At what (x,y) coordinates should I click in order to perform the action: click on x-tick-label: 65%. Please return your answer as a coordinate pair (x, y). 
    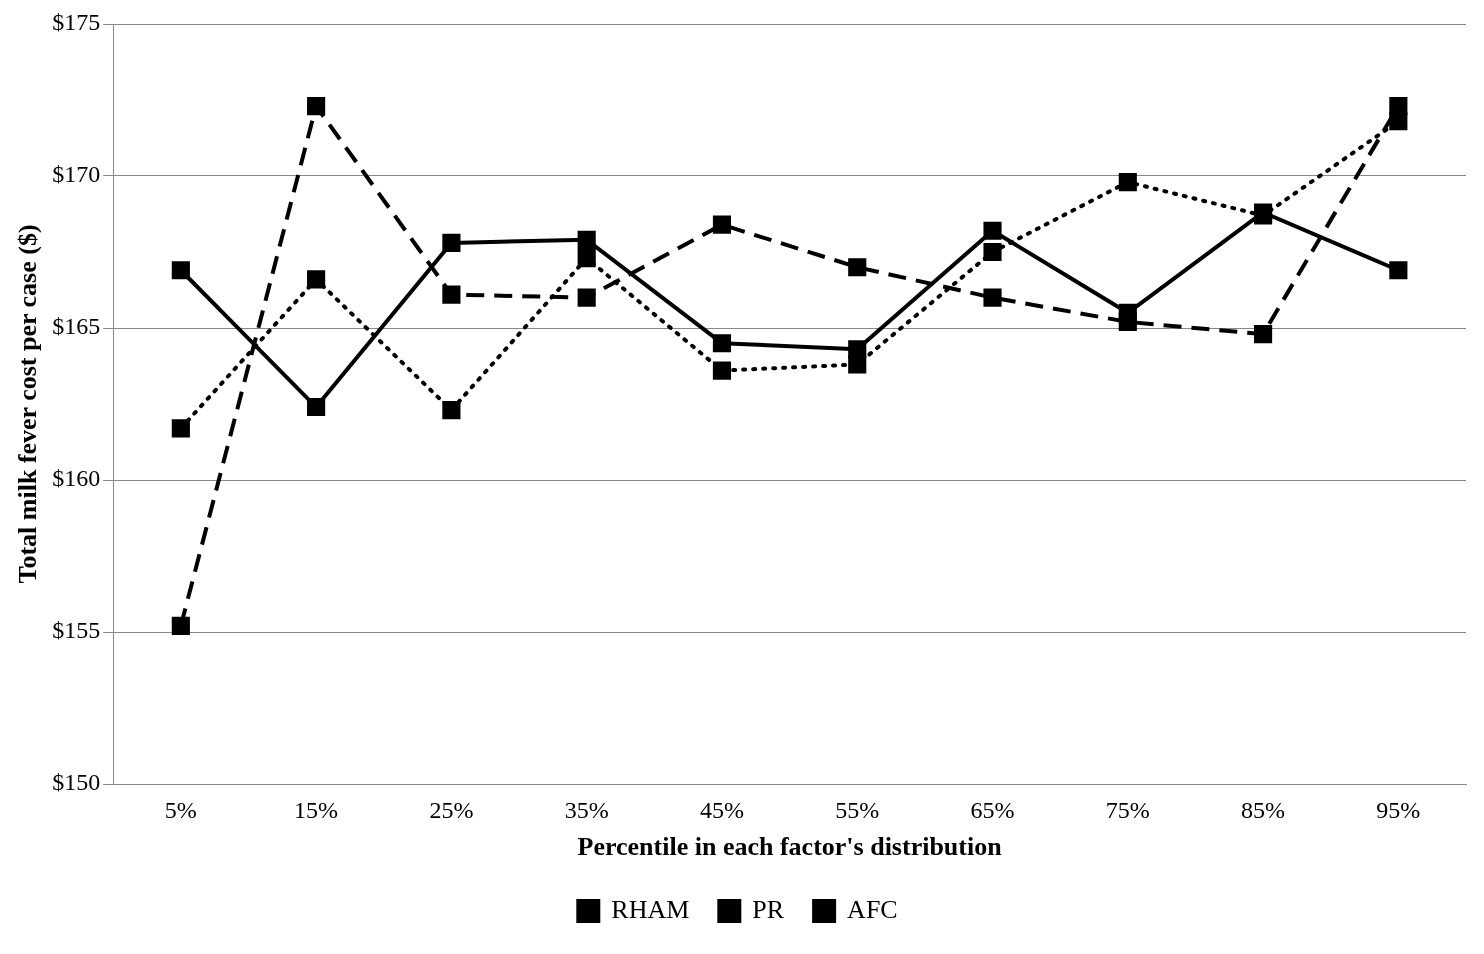
    Looking at the image, I should click on (992, 809).